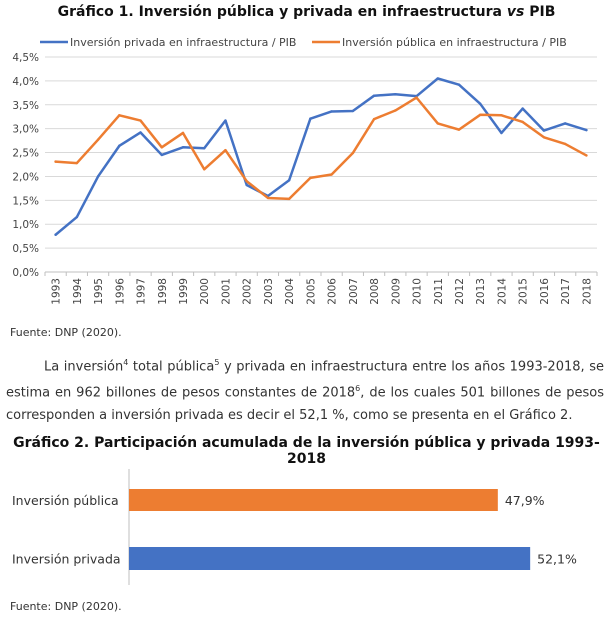  What do you see at coordinates (25, 154) in the screenshot?
I see `y-tick-label: 2,5%` at bounding box center [25, 154].